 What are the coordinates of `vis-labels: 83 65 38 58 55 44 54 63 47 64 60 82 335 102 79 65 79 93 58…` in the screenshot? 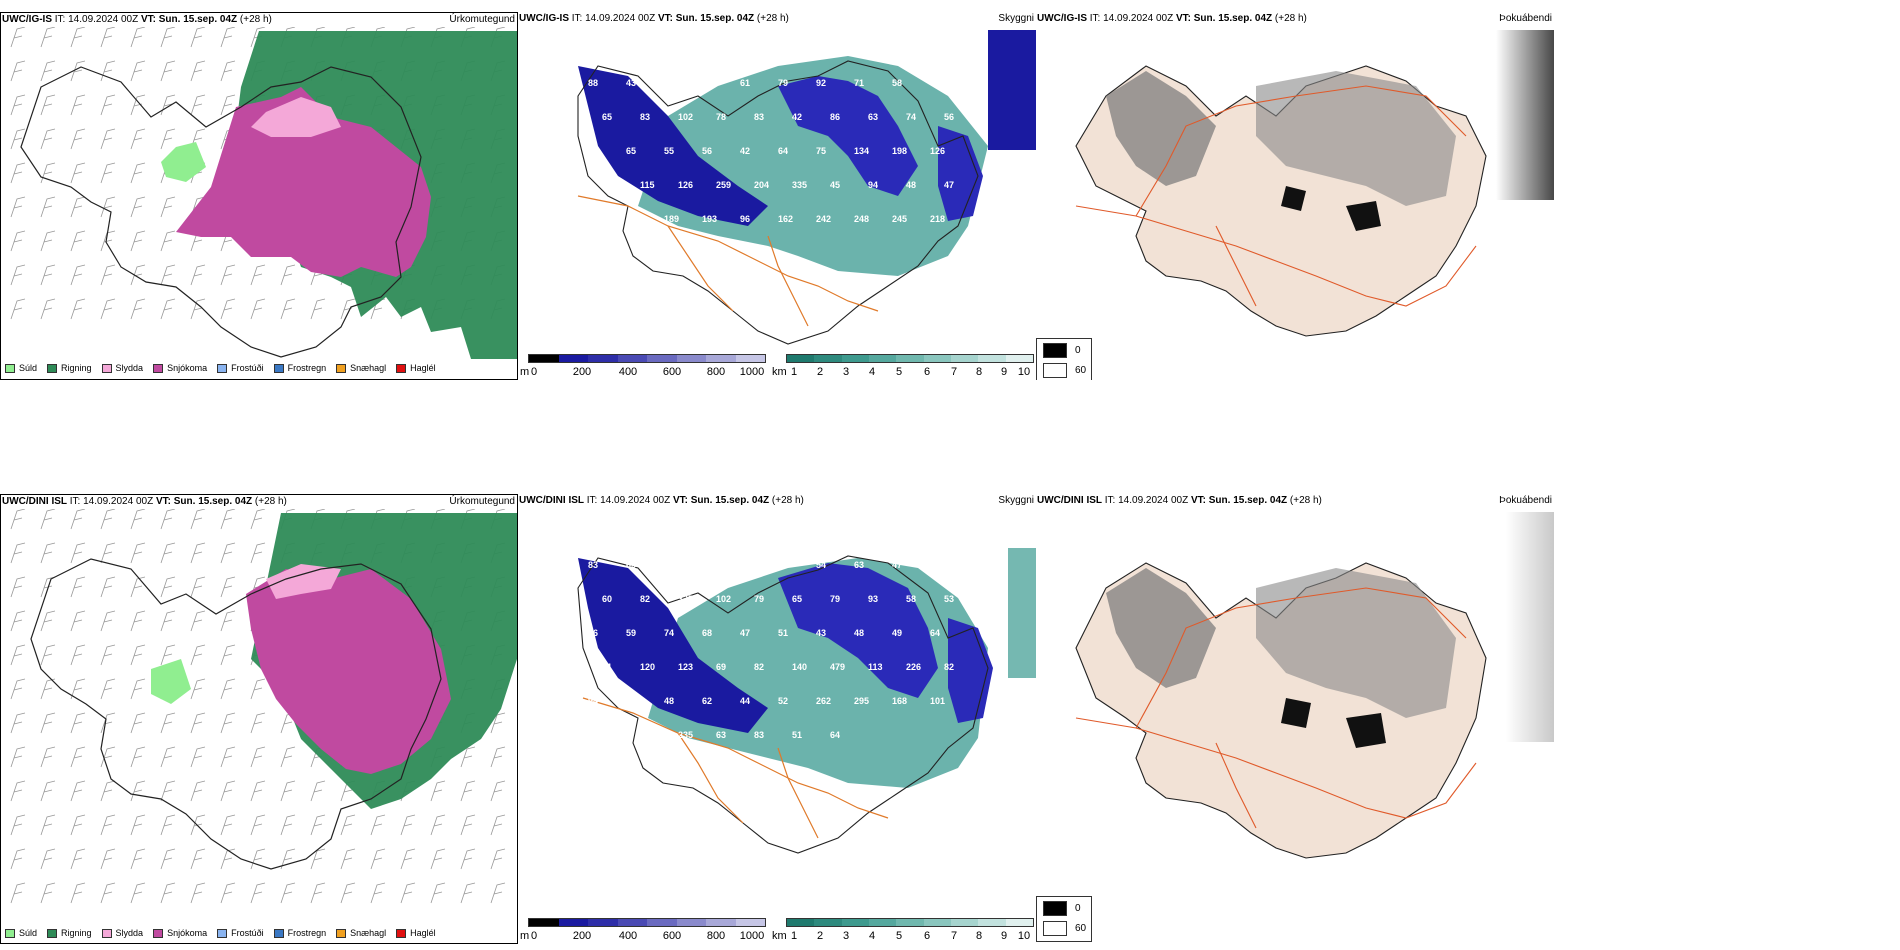 It's located at (771, 650).